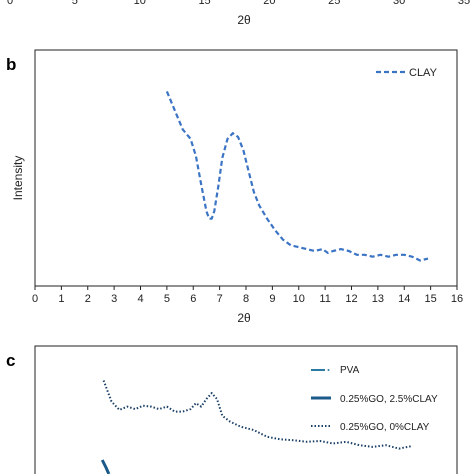 This screenshot has height=474, width=474. What do you see at coordinates (299, 299) in the screenshot?
I see `panel-b-x-tick-label: 10` at bounding box center [299, 299].